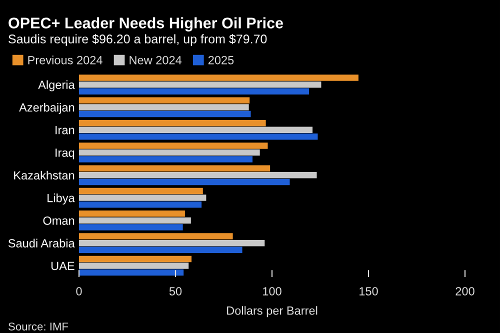 The height and width of the screenshot is (333, 500). Describe the element at coordinates (44, 175) in the screenshot. I see `y-tick-label: Kazakhstan` at that location.